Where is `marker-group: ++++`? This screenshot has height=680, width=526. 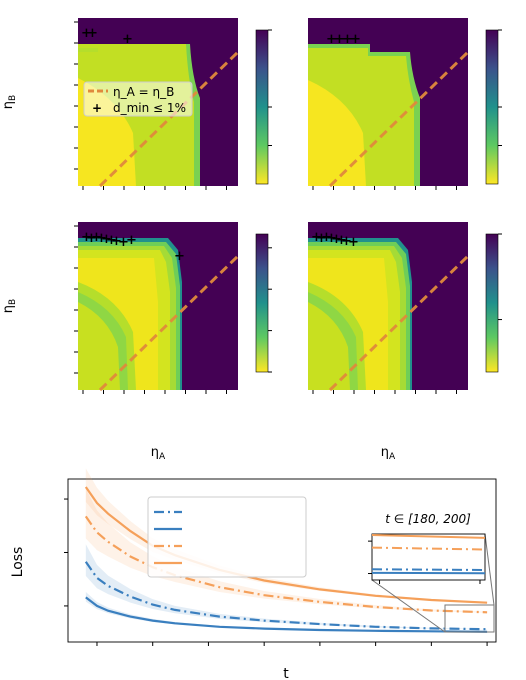
marker-group: ++++ is located at coordinates (343, 39).